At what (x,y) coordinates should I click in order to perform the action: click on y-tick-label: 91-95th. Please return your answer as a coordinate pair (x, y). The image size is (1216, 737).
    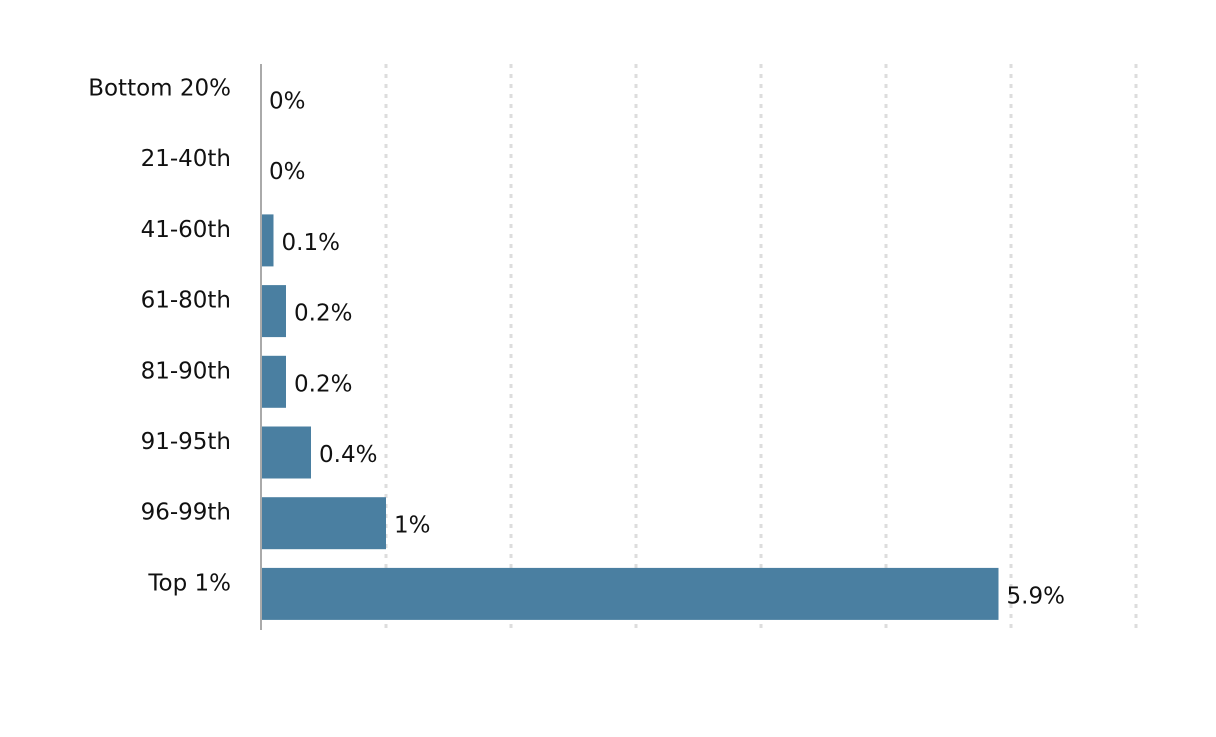
    Looking at the image, I should click on (186, 442).